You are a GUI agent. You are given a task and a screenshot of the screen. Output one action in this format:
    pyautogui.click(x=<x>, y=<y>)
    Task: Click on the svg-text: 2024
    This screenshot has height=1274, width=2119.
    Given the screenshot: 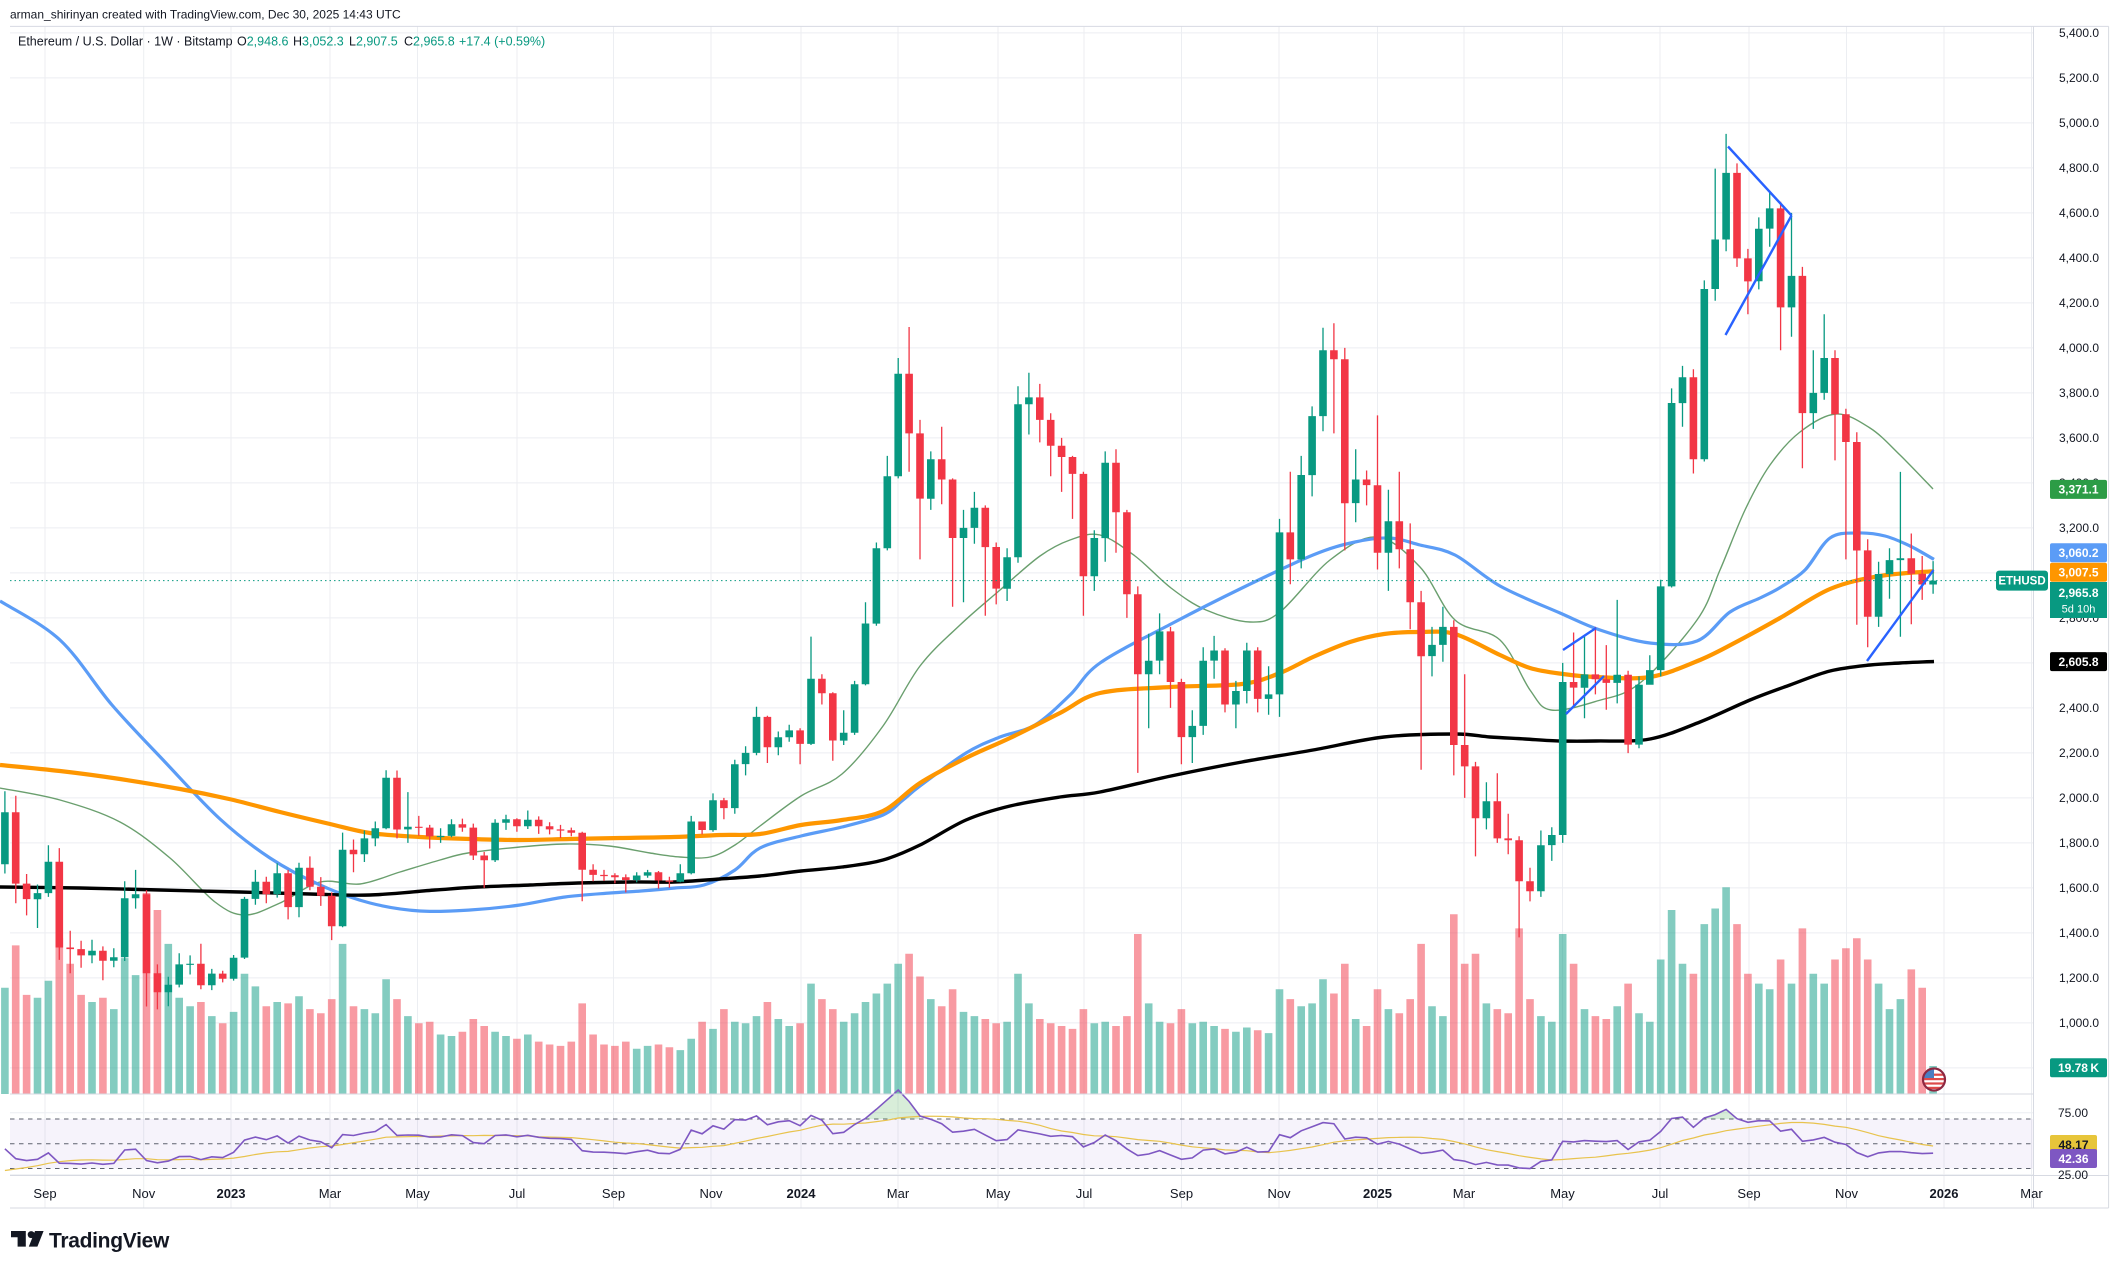 What is the action you would take?
    pyautogui.click(x=802, y=1193)
    